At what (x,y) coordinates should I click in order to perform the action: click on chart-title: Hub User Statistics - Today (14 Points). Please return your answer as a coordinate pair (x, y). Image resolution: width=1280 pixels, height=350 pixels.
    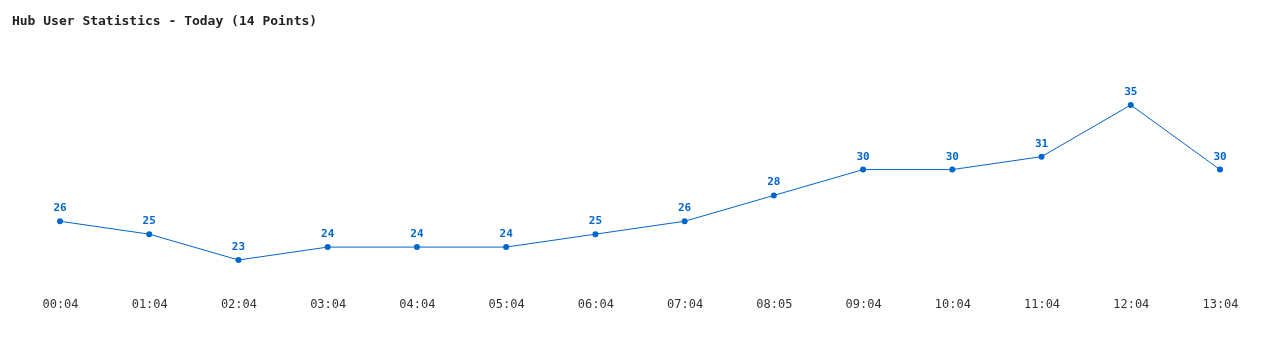
    Looking at the image, I should click on (164, 20).